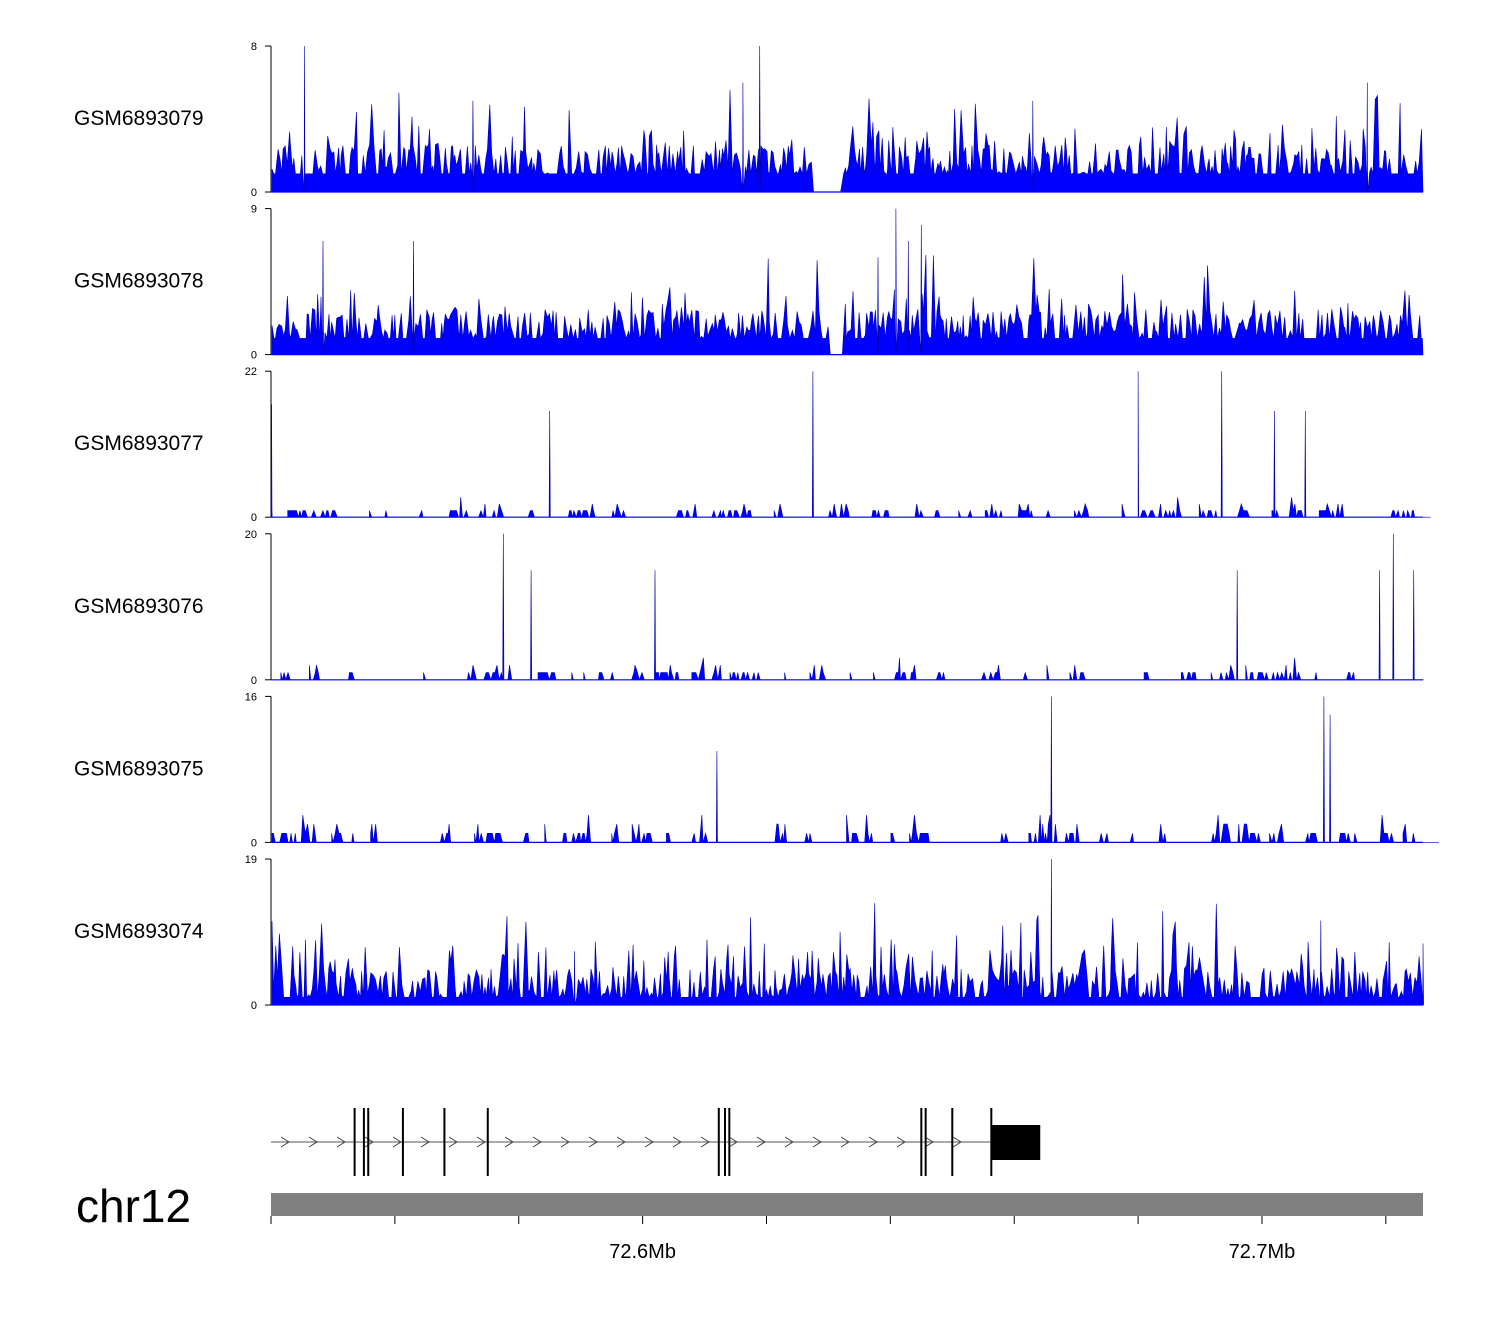 This screenshot has height=1320, width=1500. What do you see at coordinates (828, 1239) in the screenshot?
I see `genome-axis: 72.6Mb 72.7Mb` at bounding box center [828, 1239].